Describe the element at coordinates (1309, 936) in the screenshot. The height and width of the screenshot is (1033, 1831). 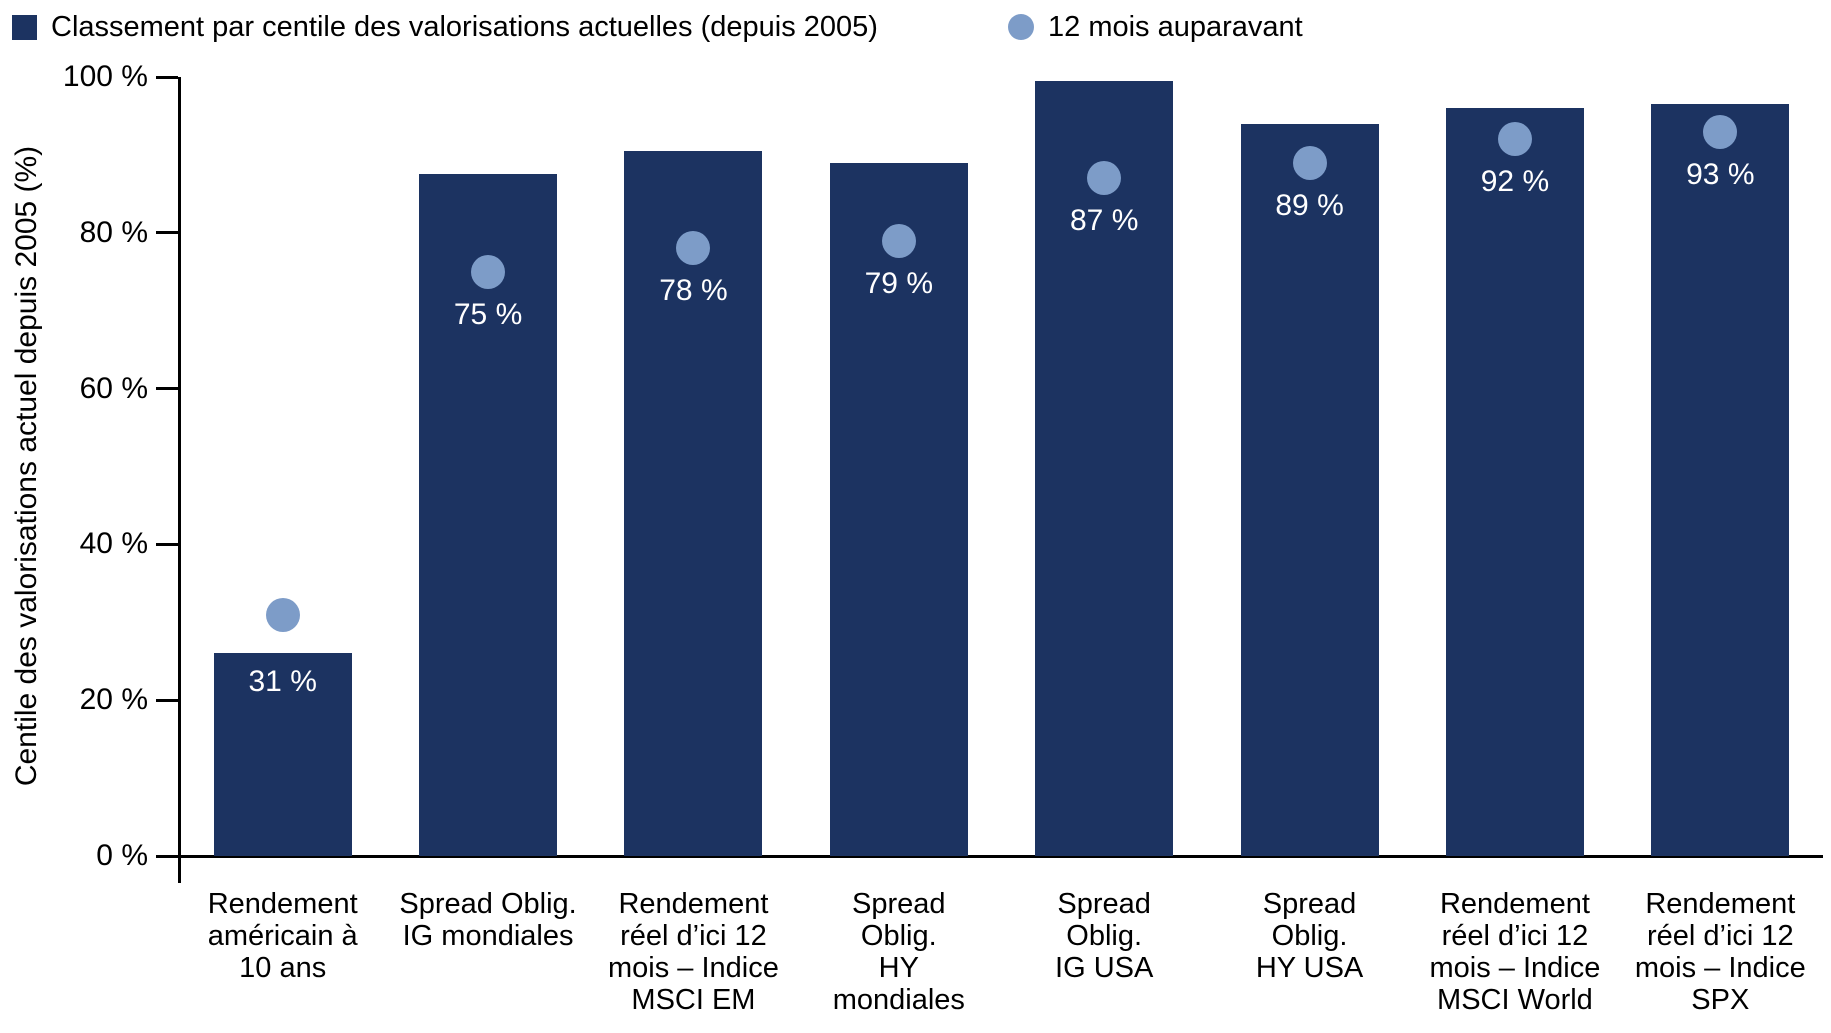
I see `category-label: Spread Oblig. HY USA` at that location.